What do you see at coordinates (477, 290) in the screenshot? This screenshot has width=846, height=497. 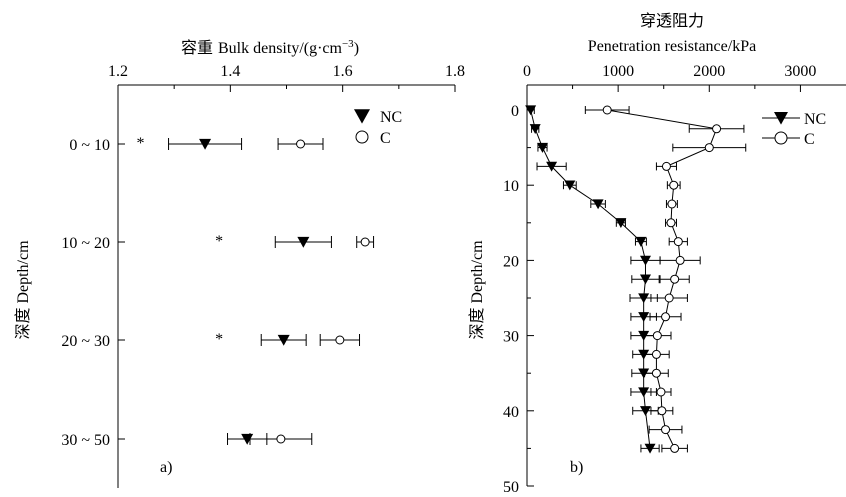 I see `depth-axis-label-b: 深度 Depth/cm` at bounding box center [477, 290].